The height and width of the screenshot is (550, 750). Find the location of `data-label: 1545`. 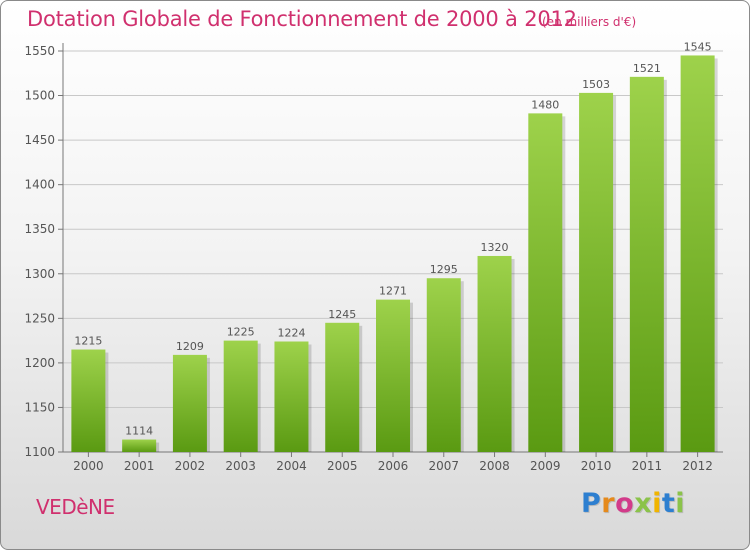

data-label: 1545 is located at coordinates (698, 46).